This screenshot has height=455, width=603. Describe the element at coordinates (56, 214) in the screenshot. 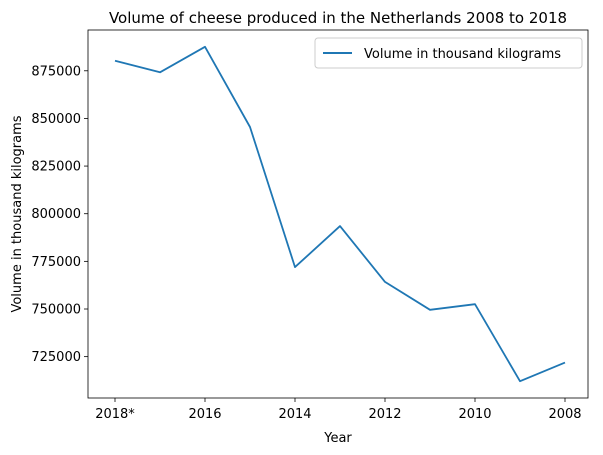

I see `y-tick-label: 800000` at that location.